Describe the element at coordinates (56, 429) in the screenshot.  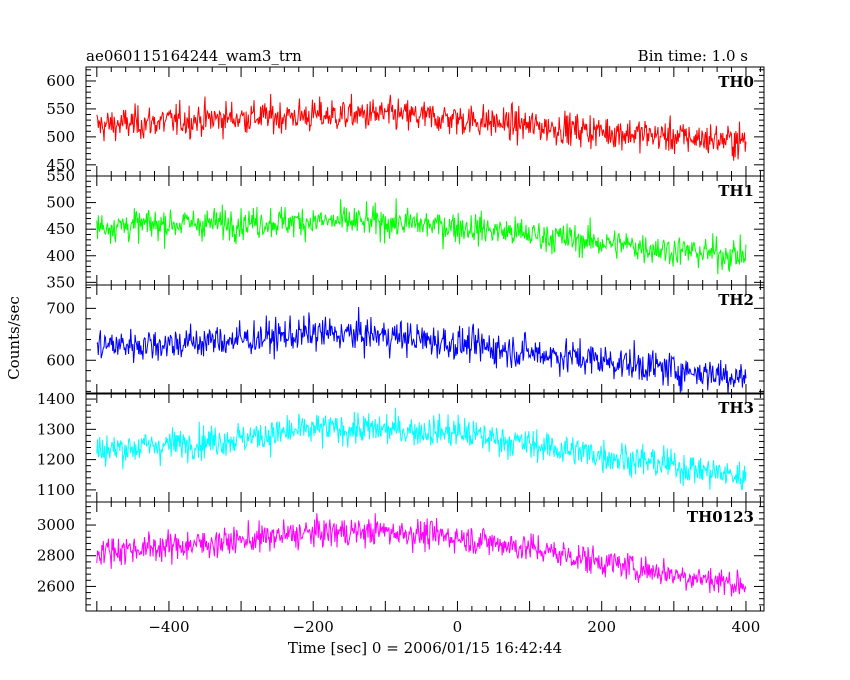
I see `y-tick-label: 1300` at that location.